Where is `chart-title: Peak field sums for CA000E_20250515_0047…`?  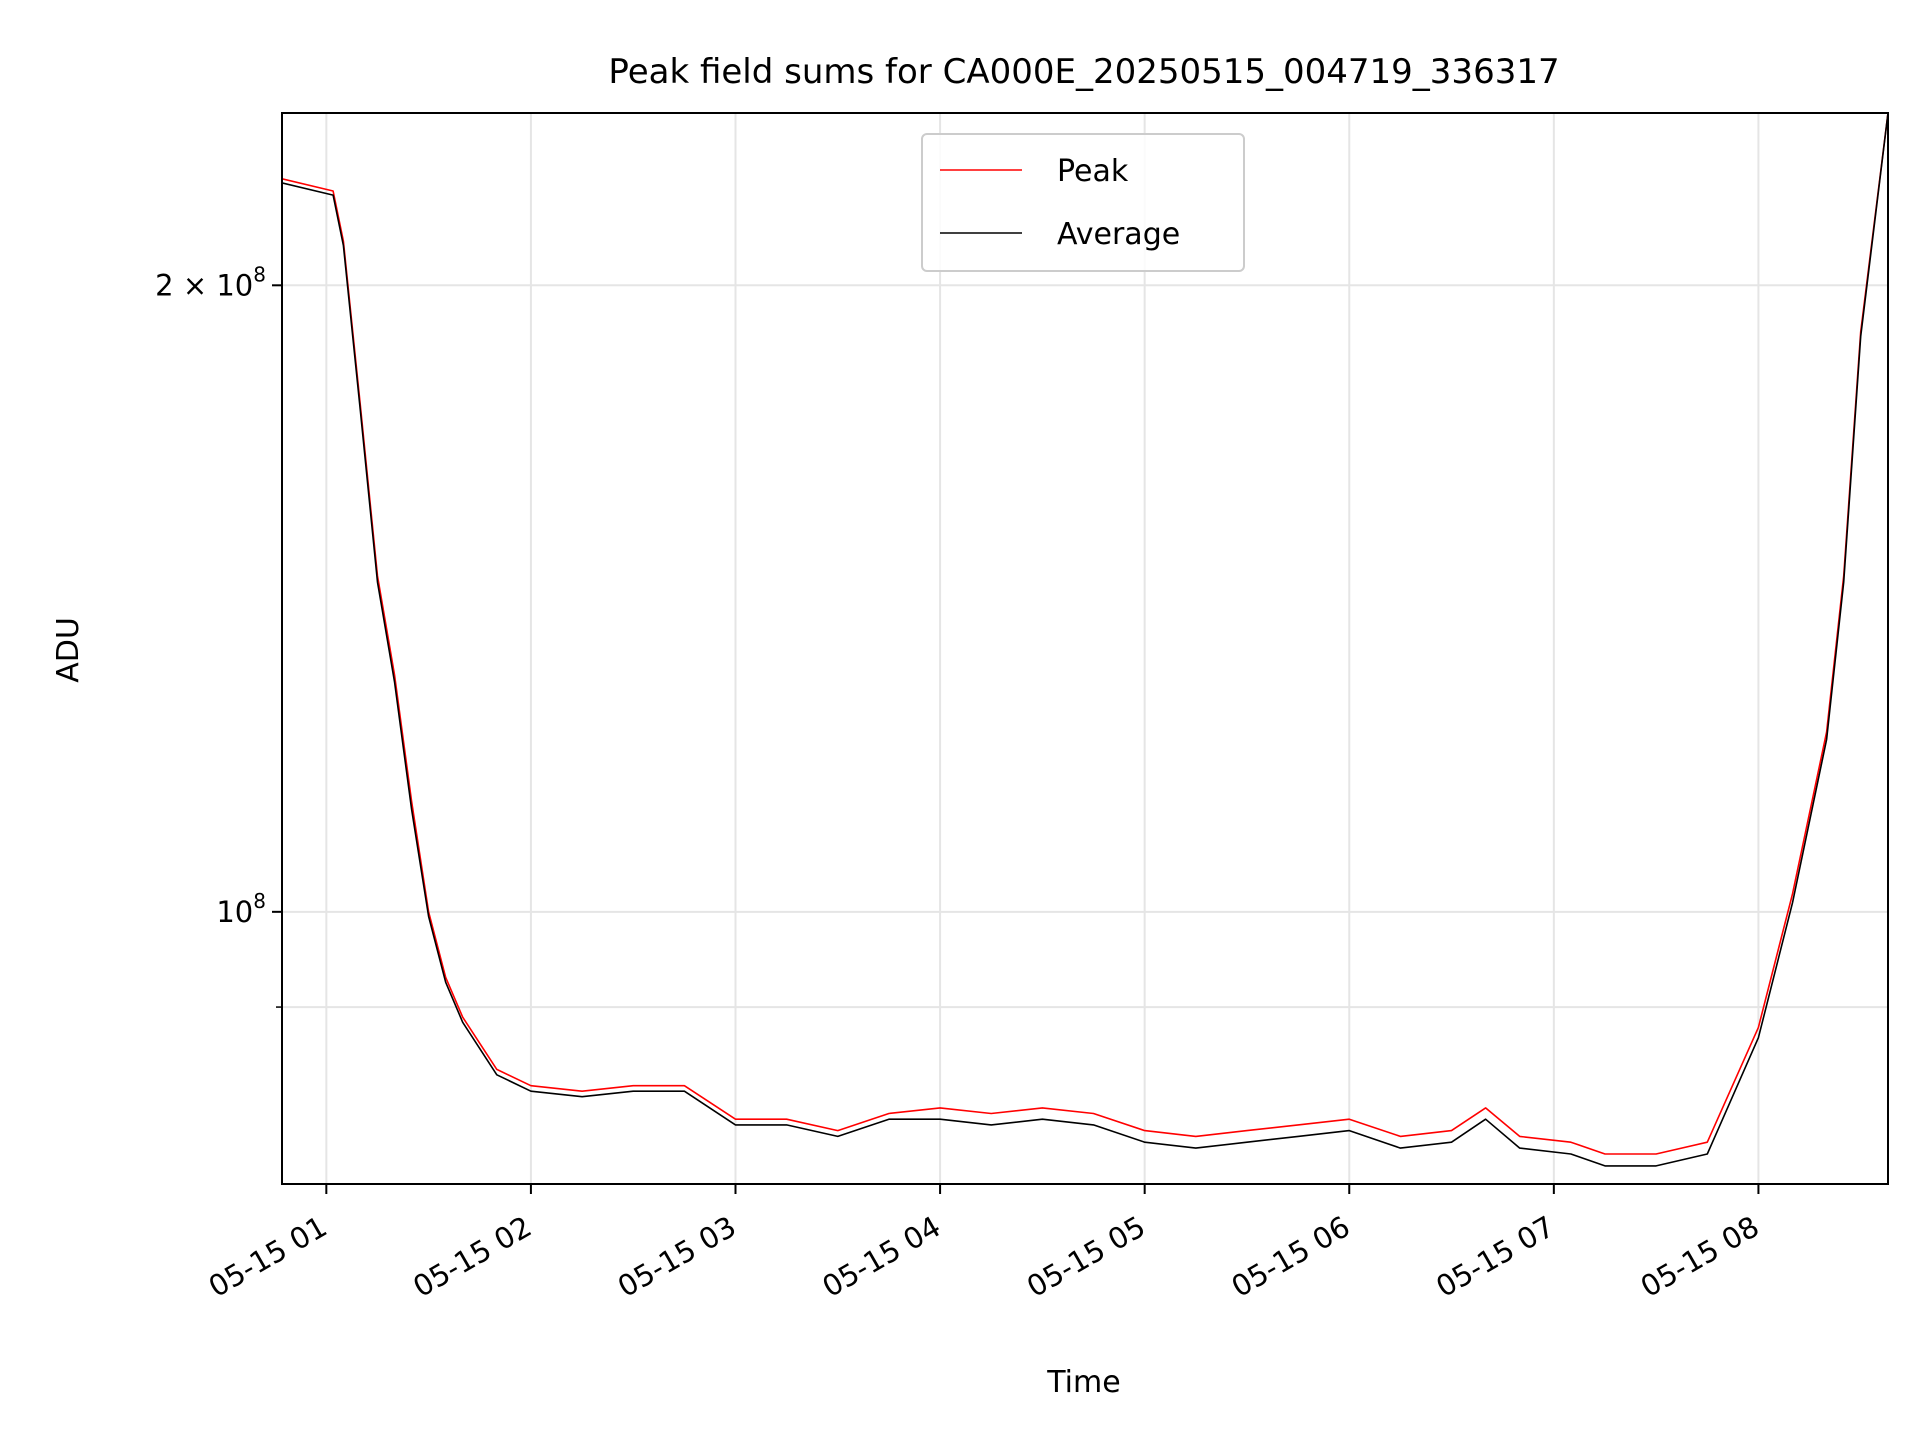
chart-title: Peak field sums for CA000E_20250515_0047… is located at coordinates (1083, 72).